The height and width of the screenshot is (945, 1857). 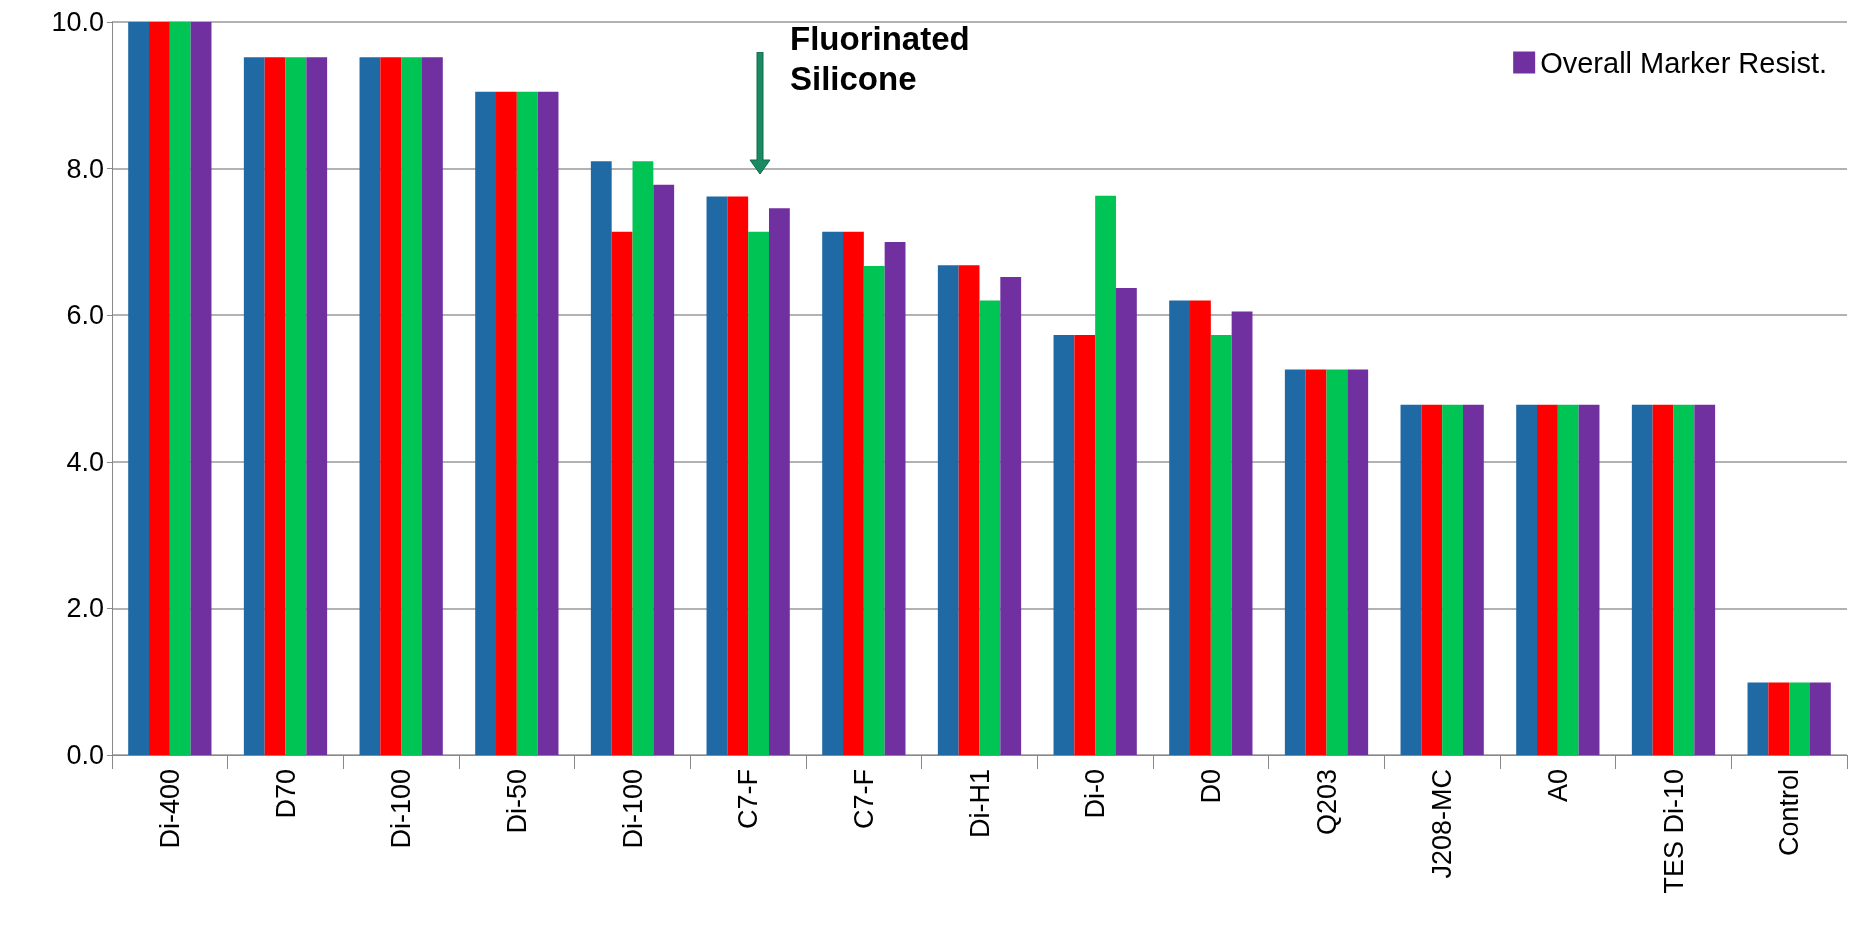 I want to click on x-tick-label: D0, so click(x=1210, y=786).